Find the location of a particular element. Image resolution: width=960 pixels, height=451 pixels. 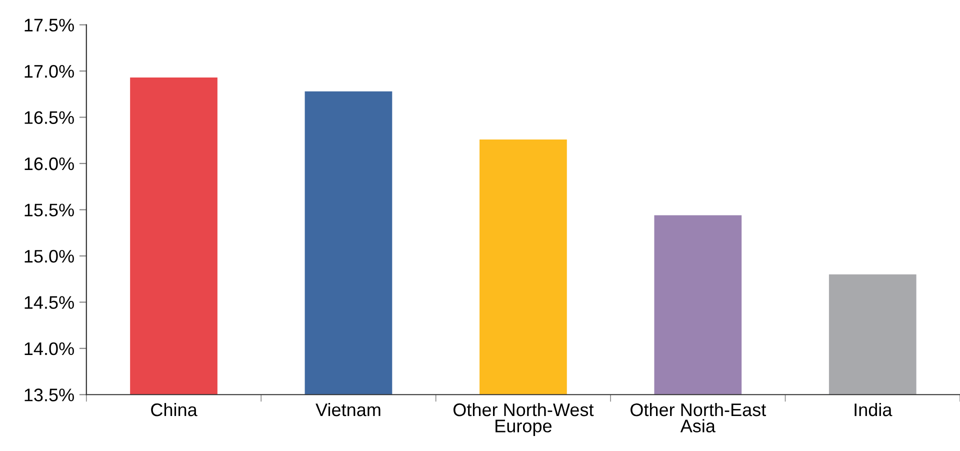

x-tick-label: Vietnam is located at coordinates (348, 409).